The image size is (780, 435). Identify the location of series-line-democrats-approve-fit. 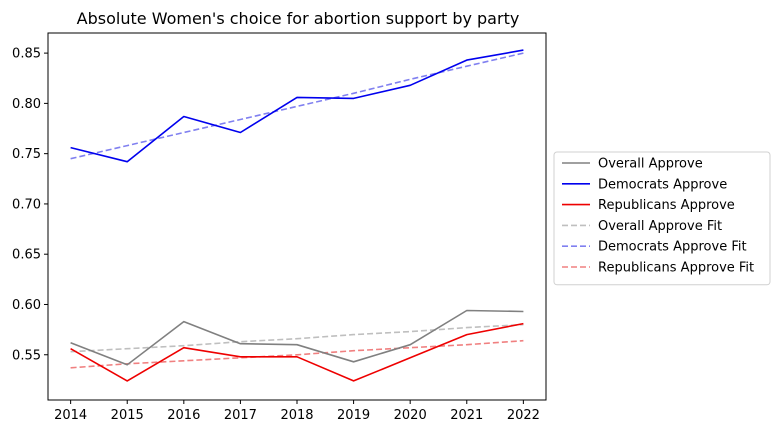
(297, 106).